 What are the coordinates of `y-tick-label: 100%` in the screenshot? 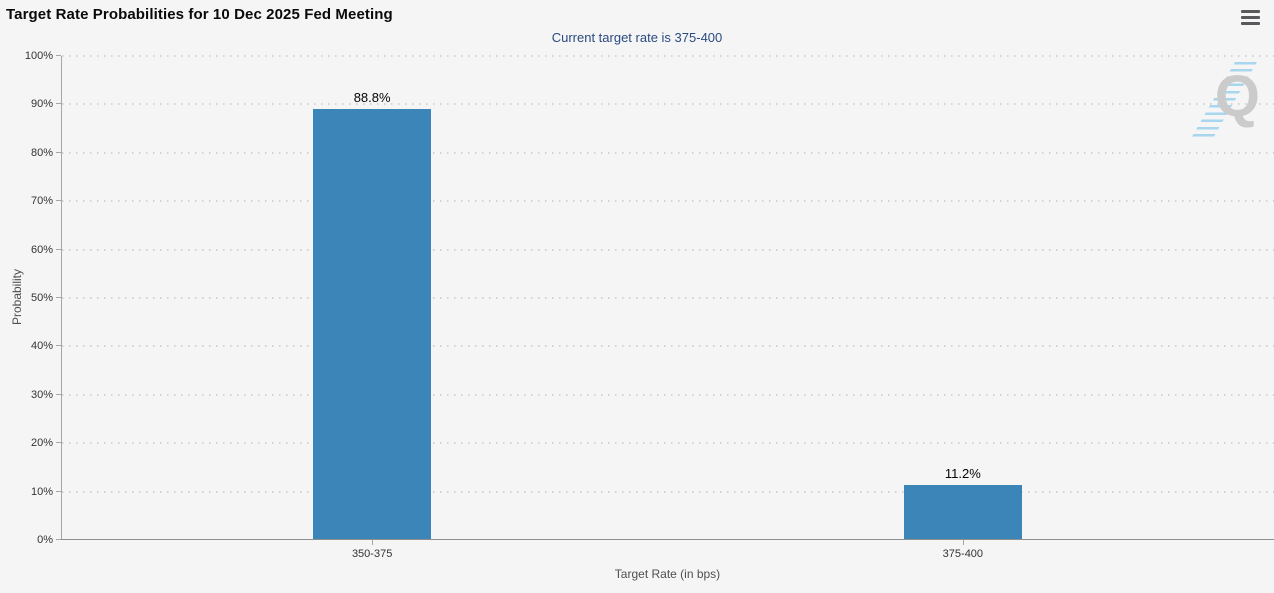 It's located at (38, 56).